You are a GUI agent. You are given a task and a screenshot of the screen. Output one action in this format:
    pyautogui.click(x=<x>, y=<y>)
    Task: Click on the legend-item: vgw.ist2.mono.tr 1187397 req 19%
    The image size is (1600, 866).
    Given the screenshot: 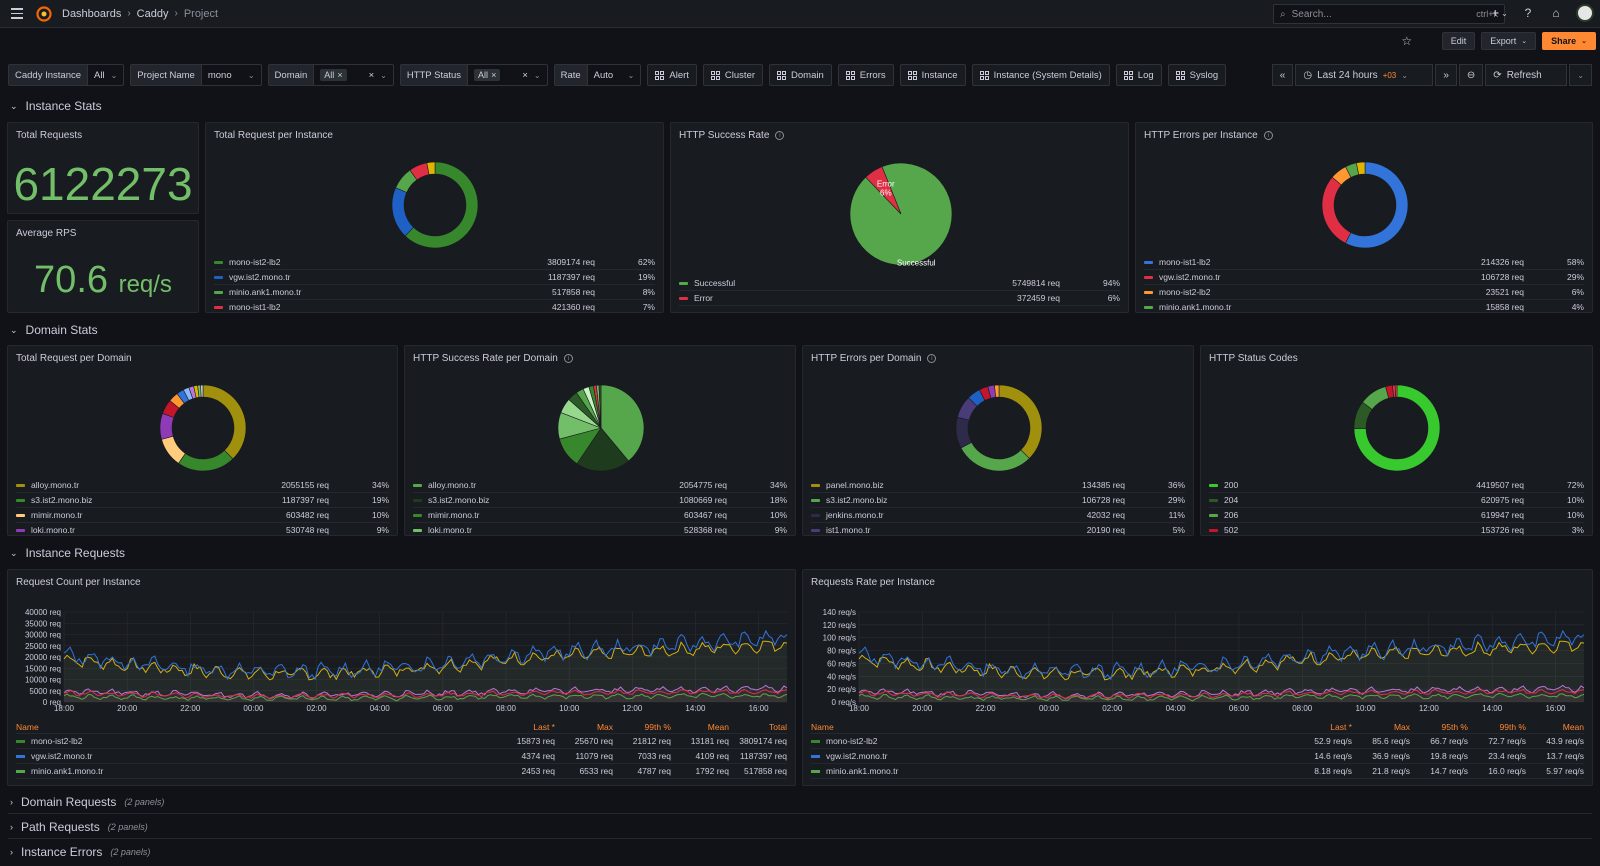 What is the action you would take?
    pyautogui.click(x=434, y=277)
    